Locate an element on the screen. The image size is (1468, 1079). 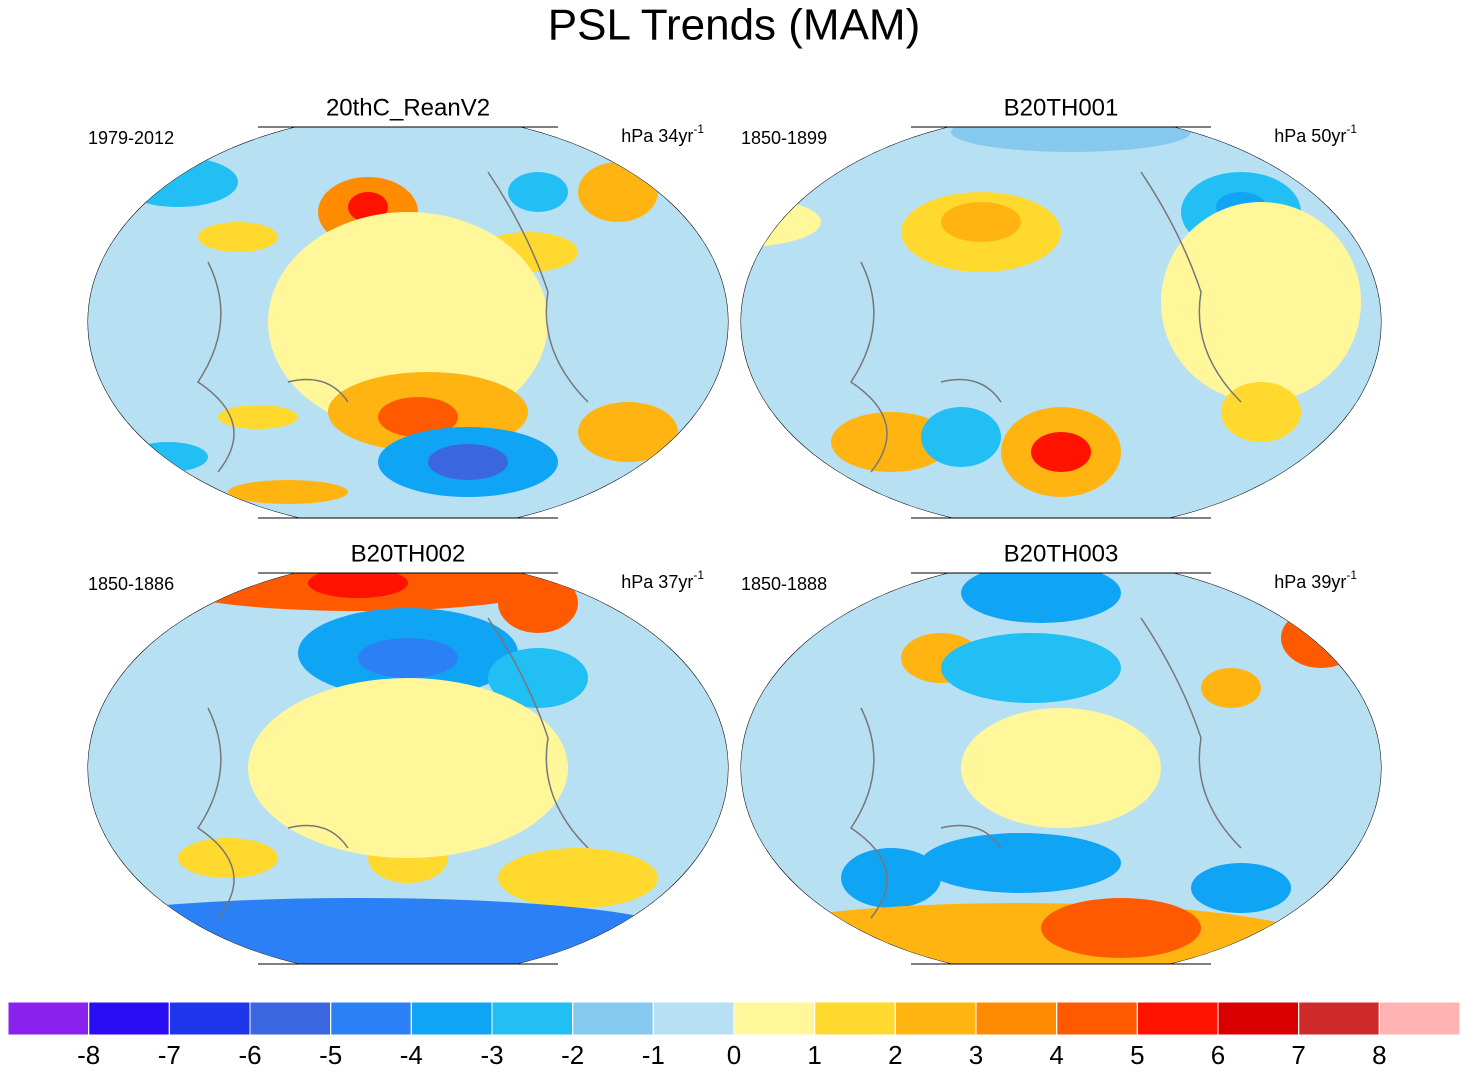
colorbar-label: -5 is located at coordinates (330, 1055).